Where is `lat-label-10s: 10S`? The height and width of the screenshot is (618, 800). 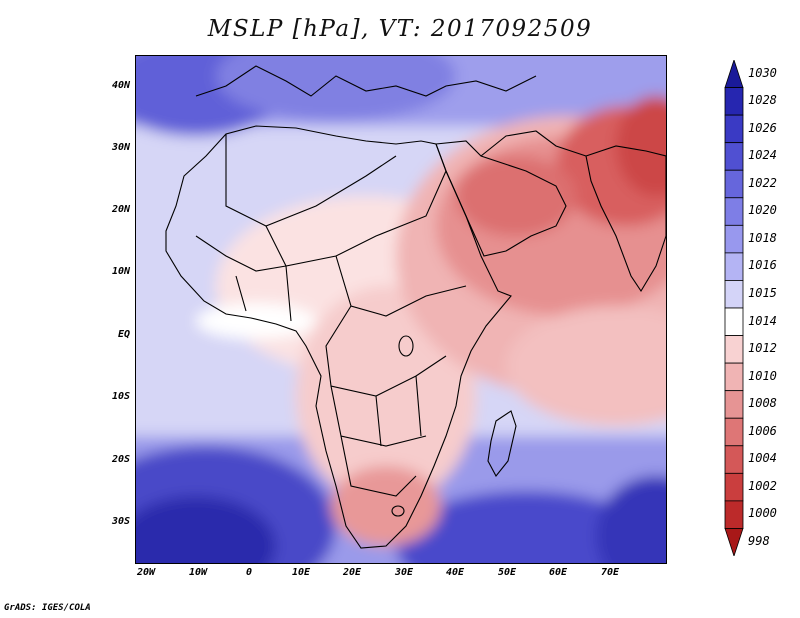
lat-label-10s: 10S is located at coordinates (120, 396).